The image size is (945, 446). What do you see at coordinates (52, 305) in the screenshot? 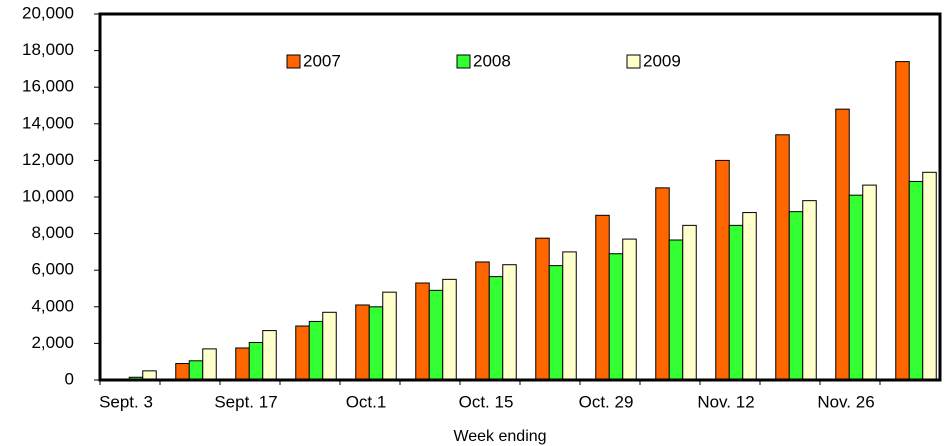
I see `y-tick-label: 4,000` at bounding box center [52, 305].